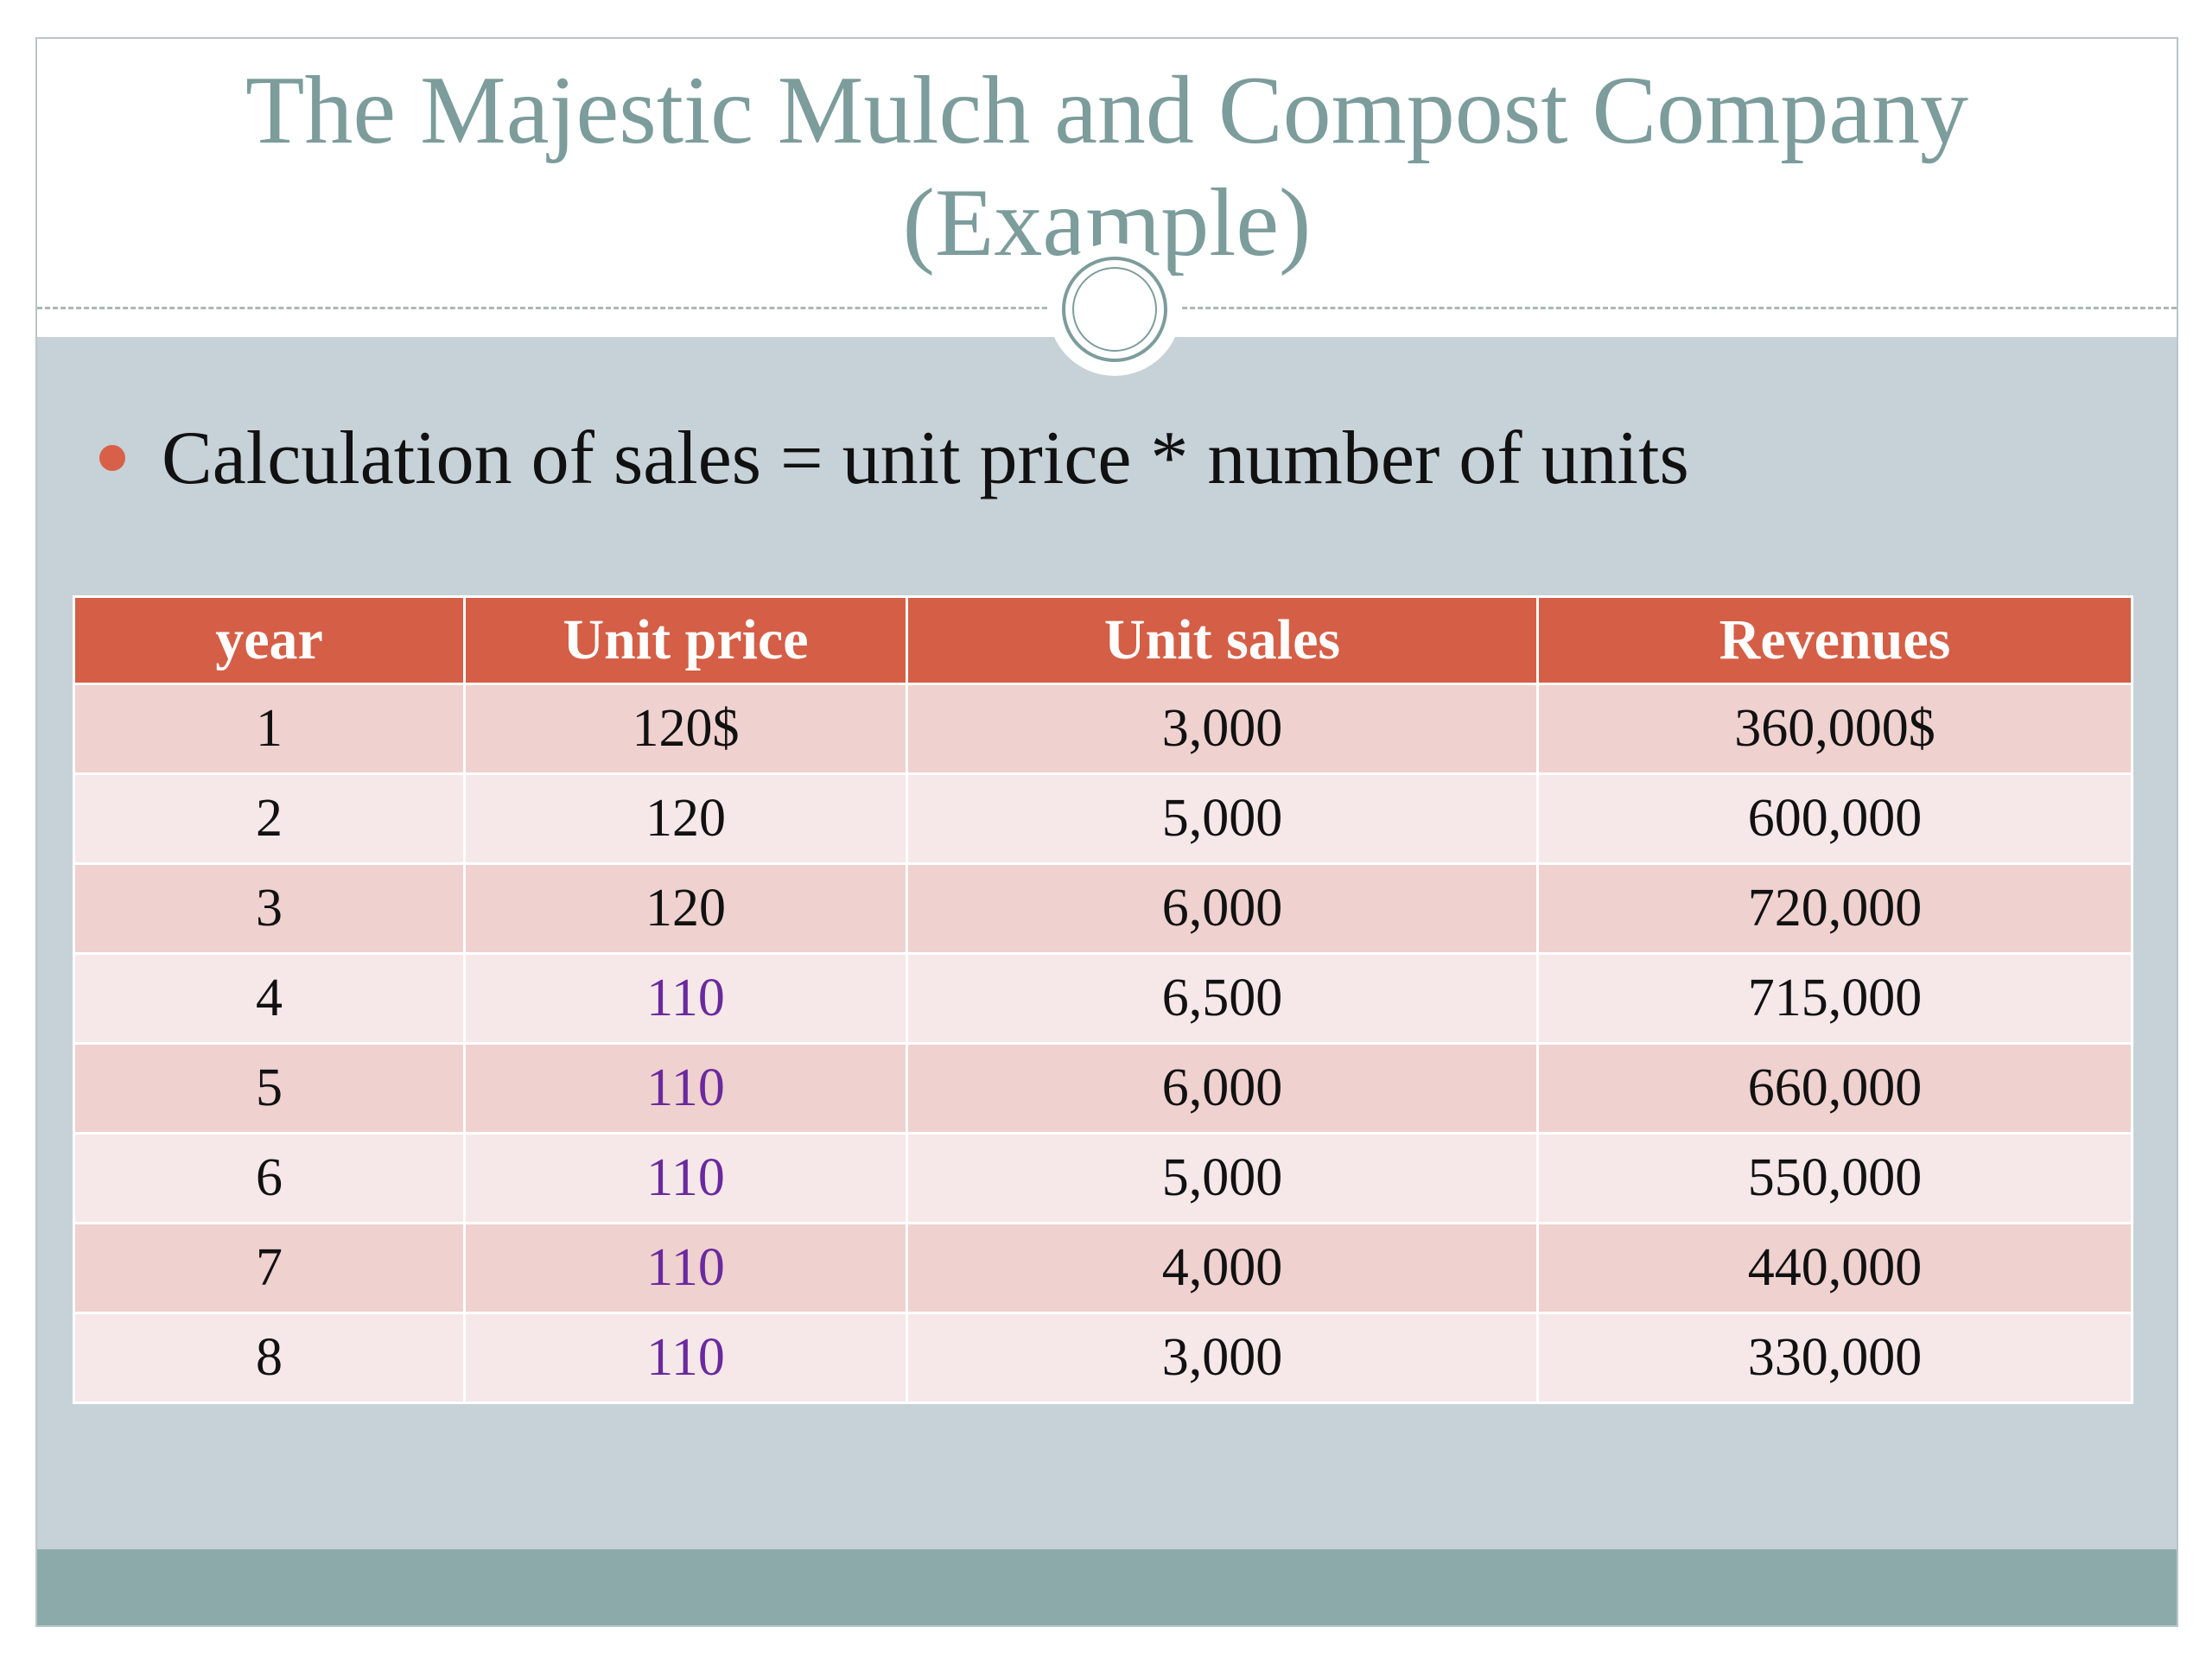  What do you see at coordinates (269, 909) in the screenshot?
I see `cell-year: 3` at bounding box center [269, 909].